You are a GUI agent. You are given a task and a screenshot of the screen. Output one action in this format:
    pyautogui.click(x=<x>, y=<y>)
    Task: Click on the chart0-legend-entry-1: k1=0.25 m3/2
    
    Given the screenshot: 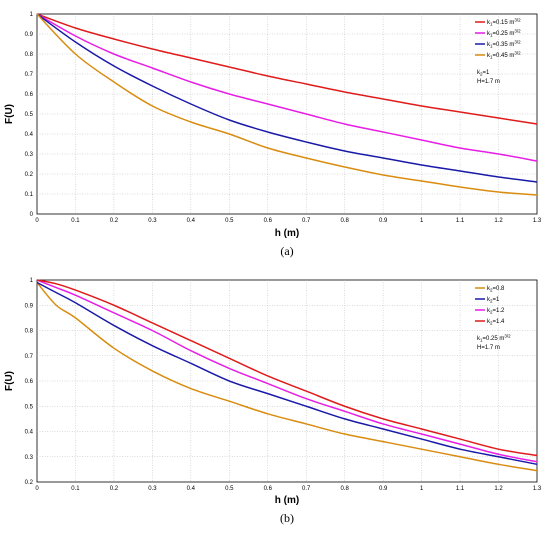 What is the action you would take?
    pyautogui.click(x=504, y=33)
    